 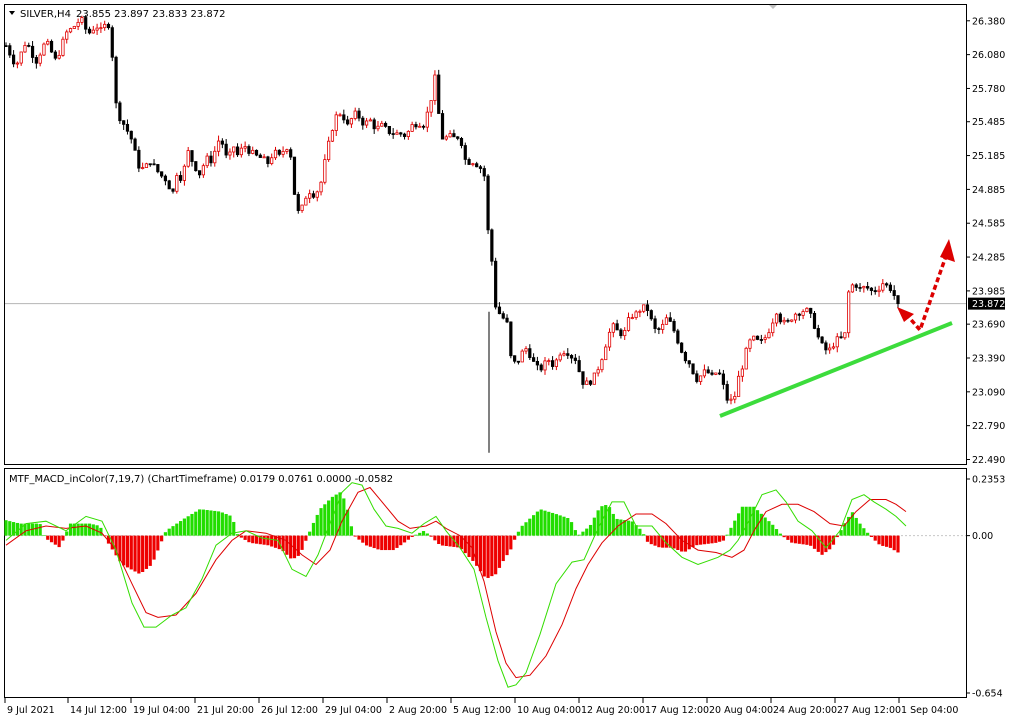 What do you see at coordinates (869, 710) in the screenshot?
I see `time-tick-label: 27 Aug 12:00` at bounding box center [869, 710].